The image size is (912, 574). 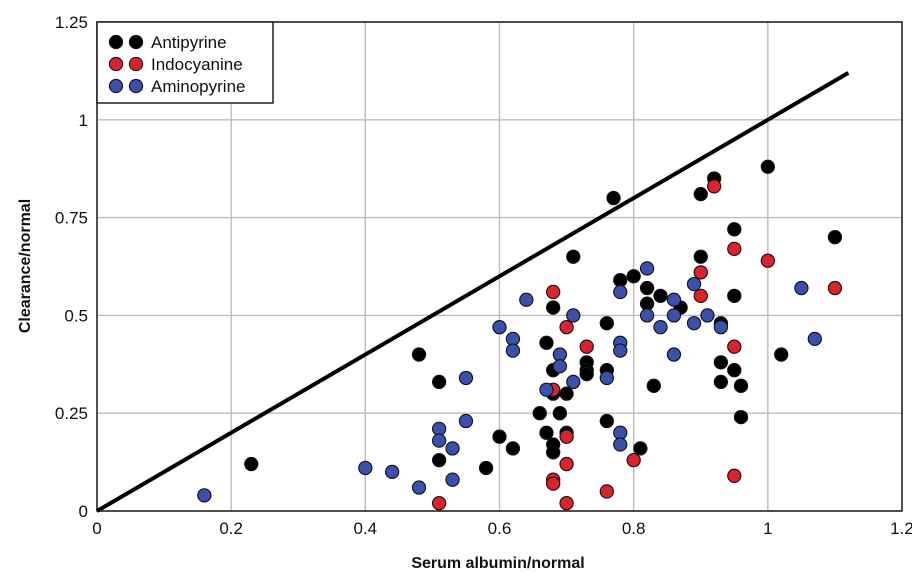 What do you see at coordinates (83, 511) in the screenshot?
I see `y-tick-label: 0` at bounding box center [83, 511].